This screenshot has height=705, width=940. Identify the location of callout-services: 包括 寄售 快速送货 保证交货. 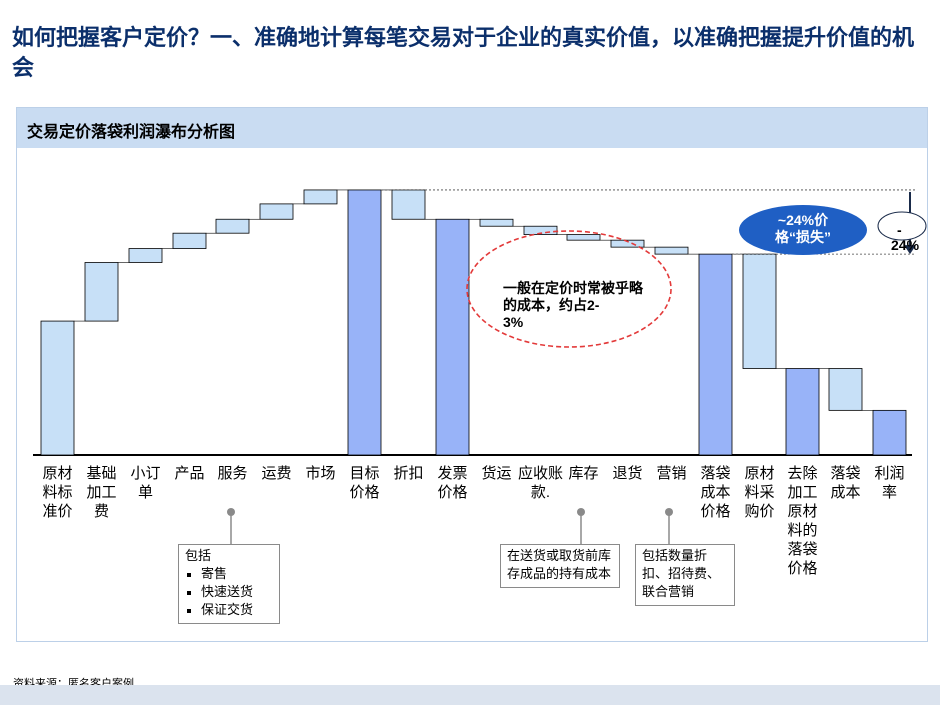
(229, 584).